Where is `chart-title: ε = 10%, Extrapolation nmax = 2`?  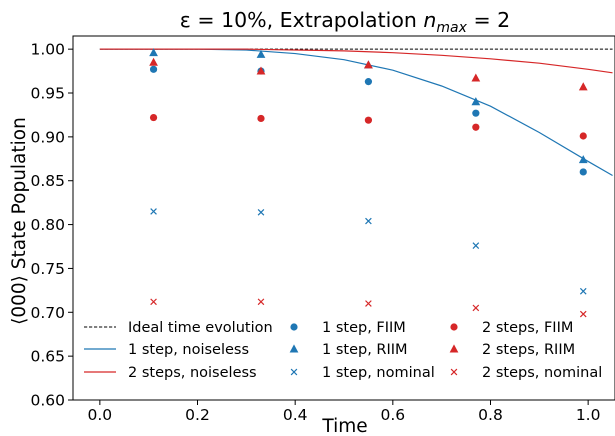
chart-title: ε = 10%, Extrapolation nmax = 2 is located at coordinates (345, 22).